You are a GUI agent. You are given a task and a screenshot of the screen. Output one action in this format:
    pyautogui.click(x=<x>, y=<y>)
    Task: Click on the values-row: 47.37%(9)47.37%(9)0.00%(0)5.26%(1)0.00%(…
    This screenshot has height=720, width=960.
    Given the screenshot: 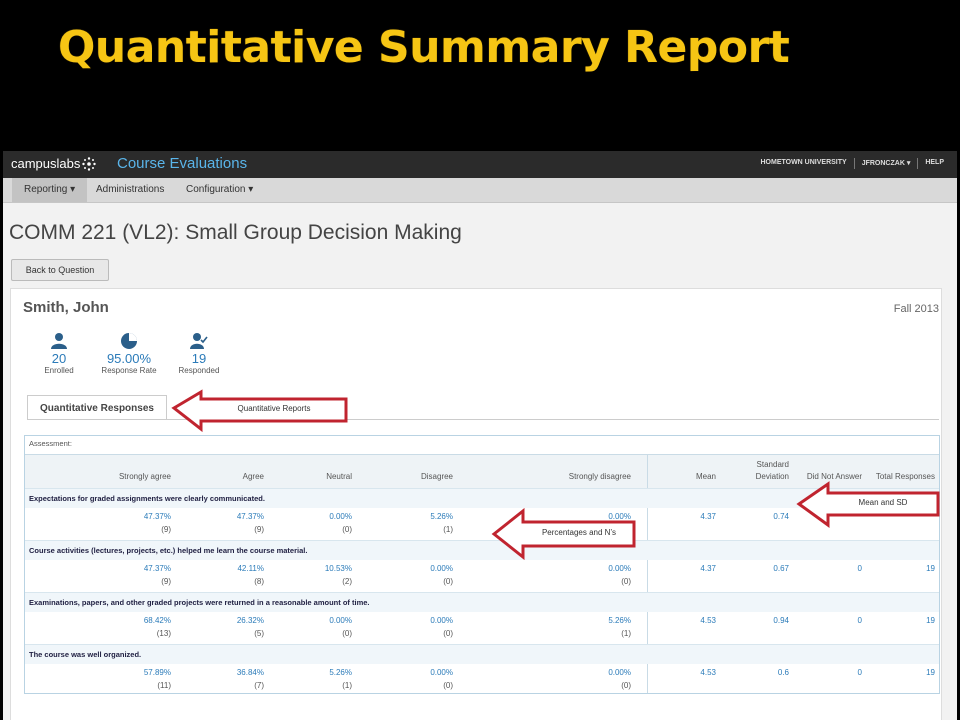 What is the action you would take?
    pyautogui.click(x=482, y=523)
    